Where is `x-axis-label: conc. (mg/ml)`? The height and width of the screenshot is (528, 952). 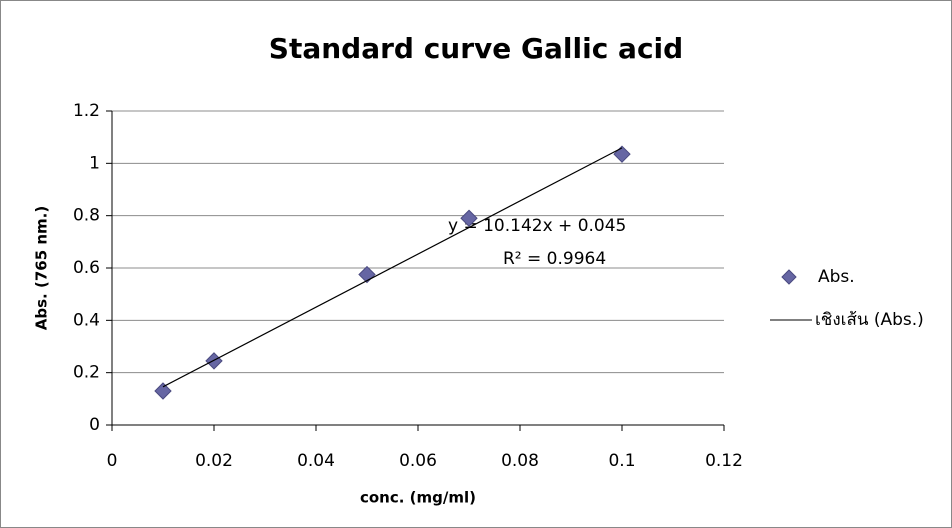
x-axis-label: conc. (mg/ml) is located at coordinates (418, 498).